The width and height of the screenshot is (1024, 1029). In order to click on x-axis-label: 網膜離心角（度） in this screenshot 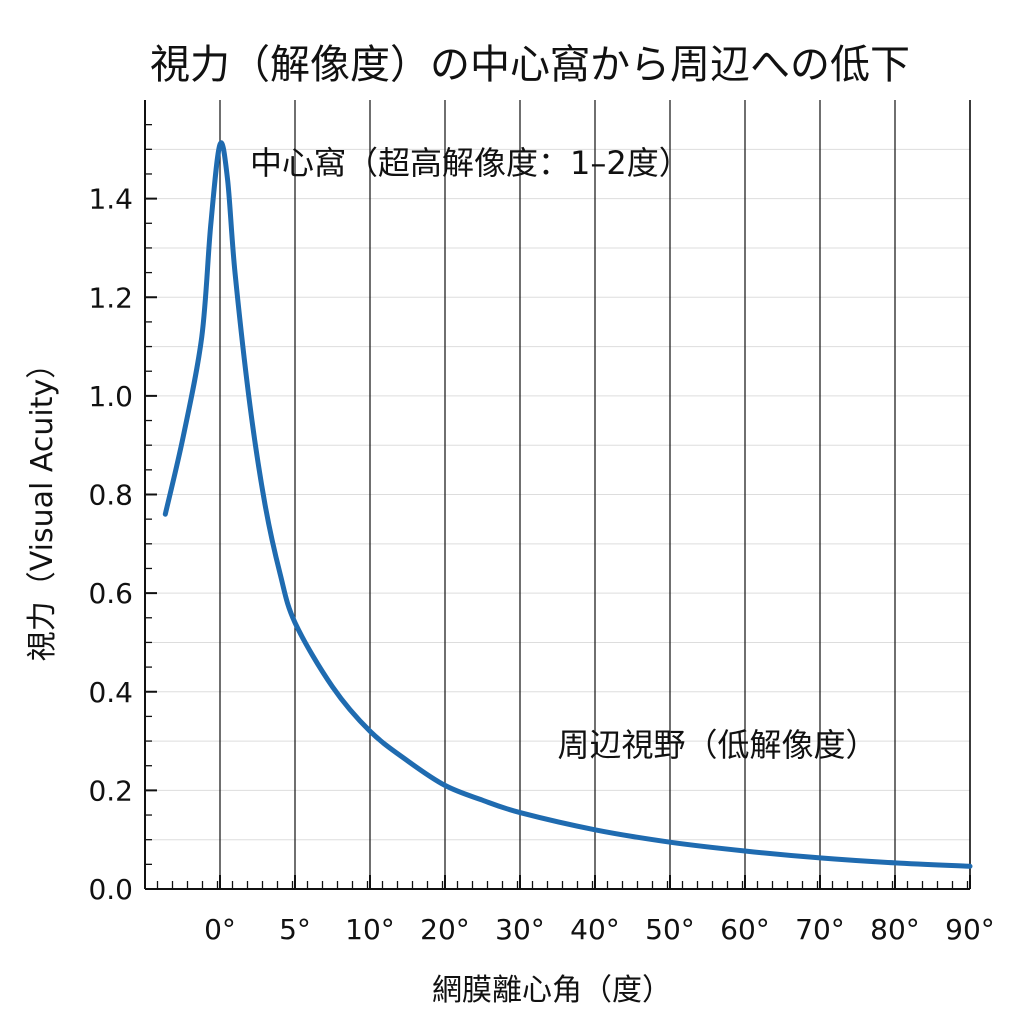, I will do `click(552, 990)`.